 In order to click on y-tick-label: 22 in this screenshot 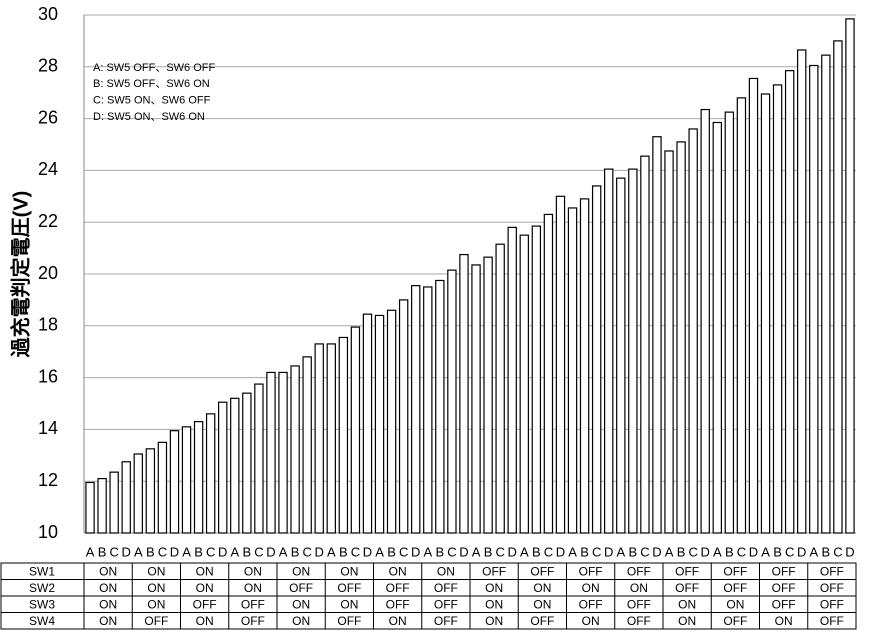, I will do `click(48, 221)`.